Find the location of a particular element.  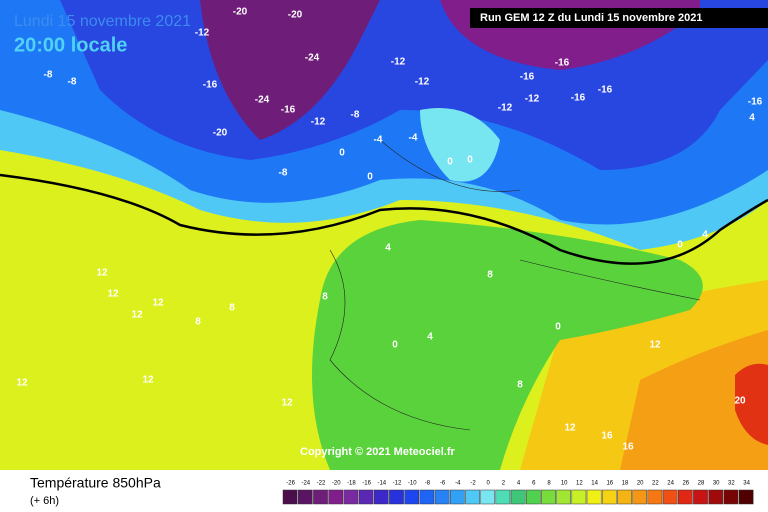

legend-label: -14 is located at coordinates (381, 484).